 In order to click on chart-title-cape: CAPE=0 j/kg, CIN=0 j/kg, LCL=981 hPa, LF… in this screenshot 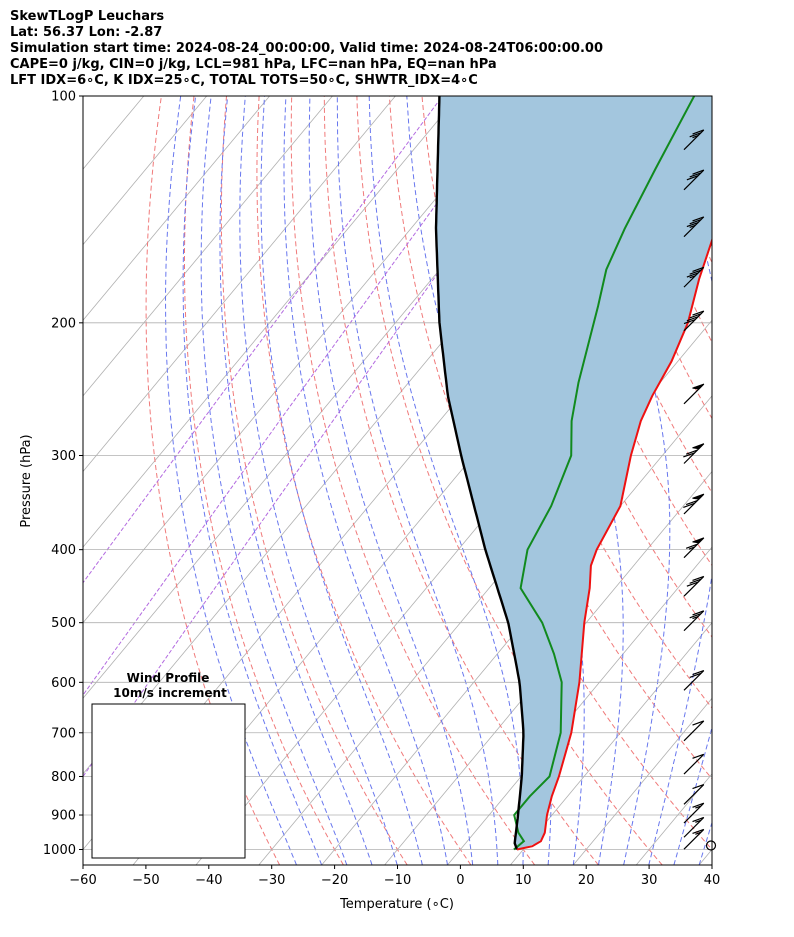, I will do `click(253, 64)`.